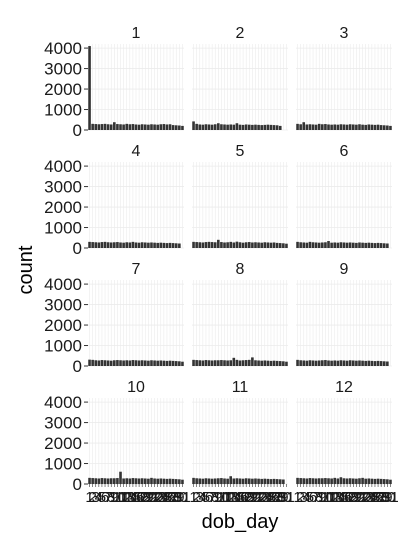 Image resolution: width=417 pixels, height=541 pixels. I want to click on facet-panel-6: 6, so click(344, 196).